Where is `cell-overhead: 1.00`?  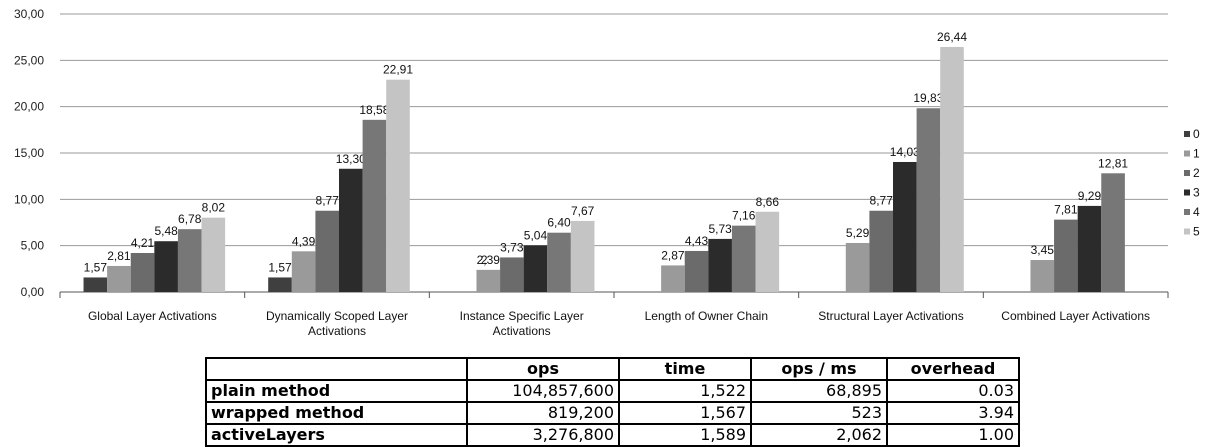 cell-overhead: 1.00 is located at coordinates (953, 435).